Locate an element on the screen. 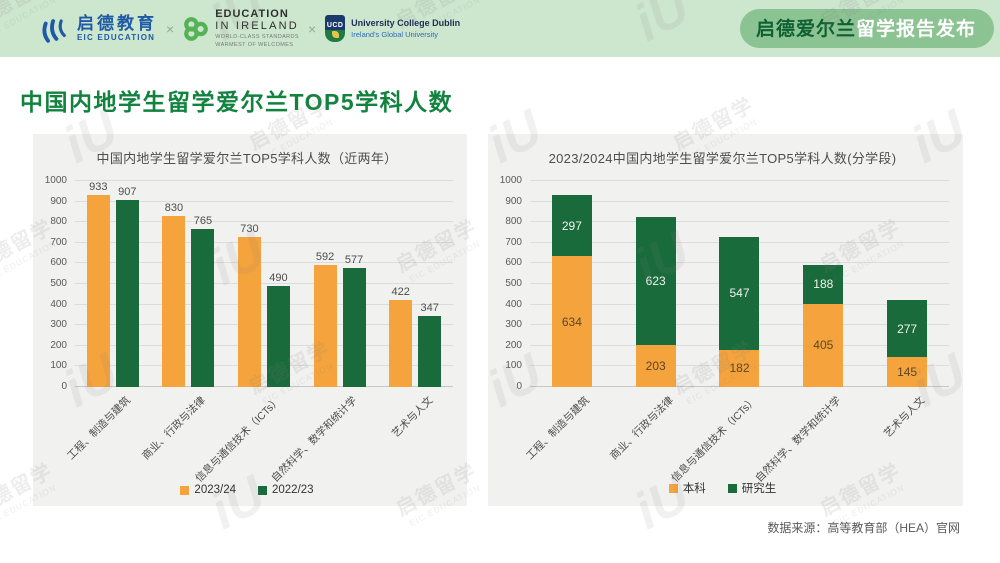 The width and height of the screenshot is (1000, 563). segment-value-label: 547 is located at coordinates (739, 293).